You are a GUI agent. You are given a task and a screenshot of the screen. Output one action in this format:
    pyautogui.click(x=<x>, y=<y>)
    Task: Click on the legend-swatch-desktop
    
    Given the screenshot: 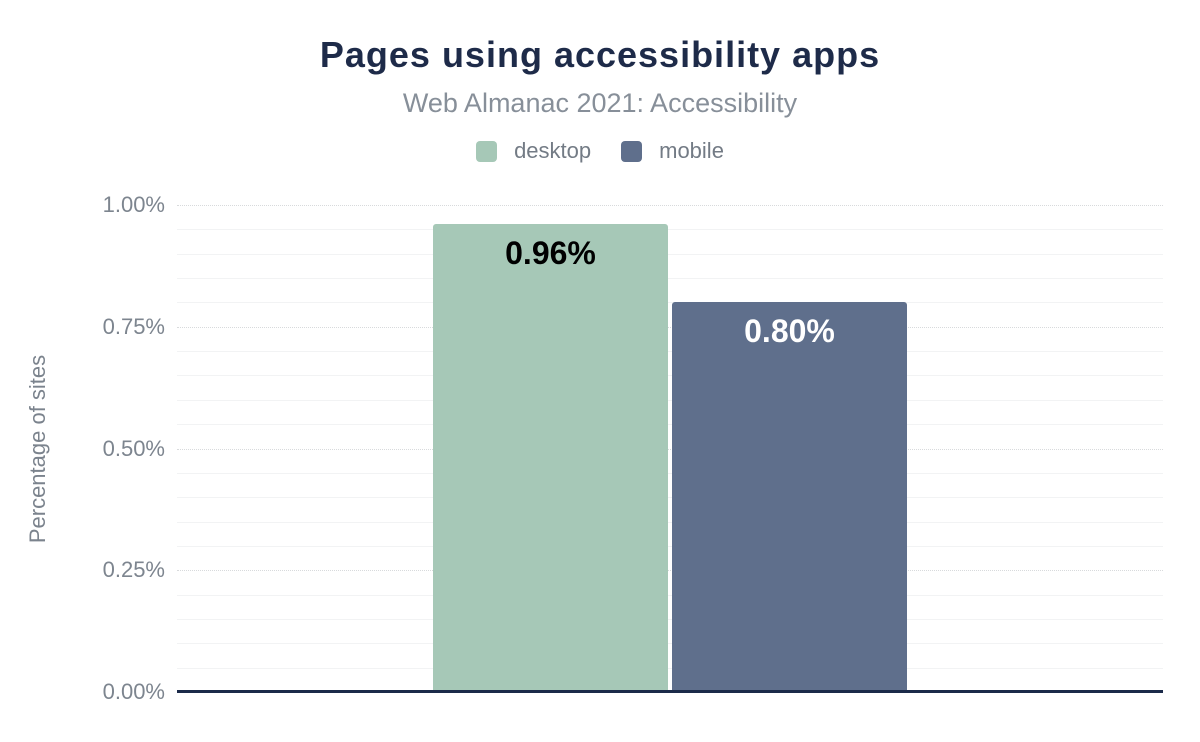 What is the action you would take?
    pyautogui.click(x=487, y=151)
    